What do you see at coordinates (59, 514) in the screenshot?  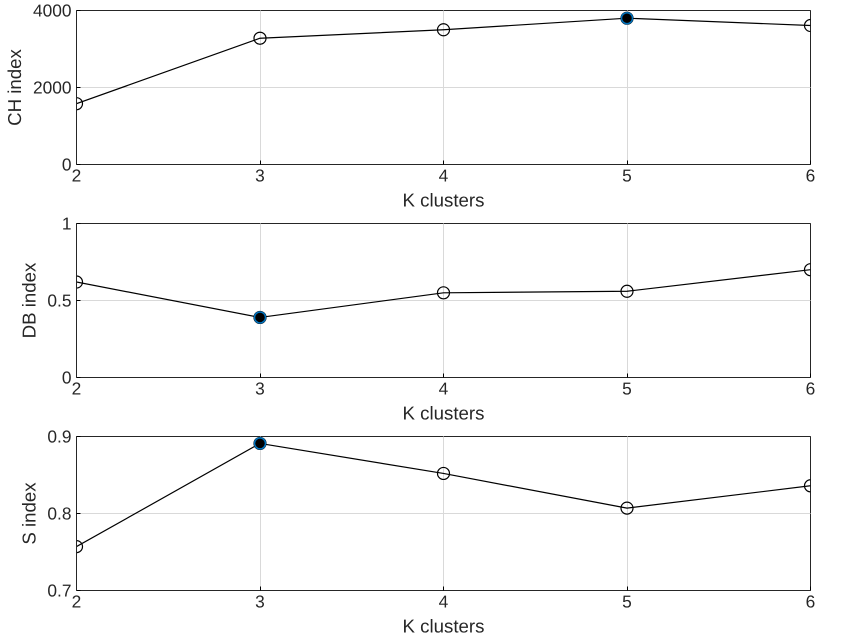 I see `y-tick-label: 0.8` at bounding box center [59, 514].